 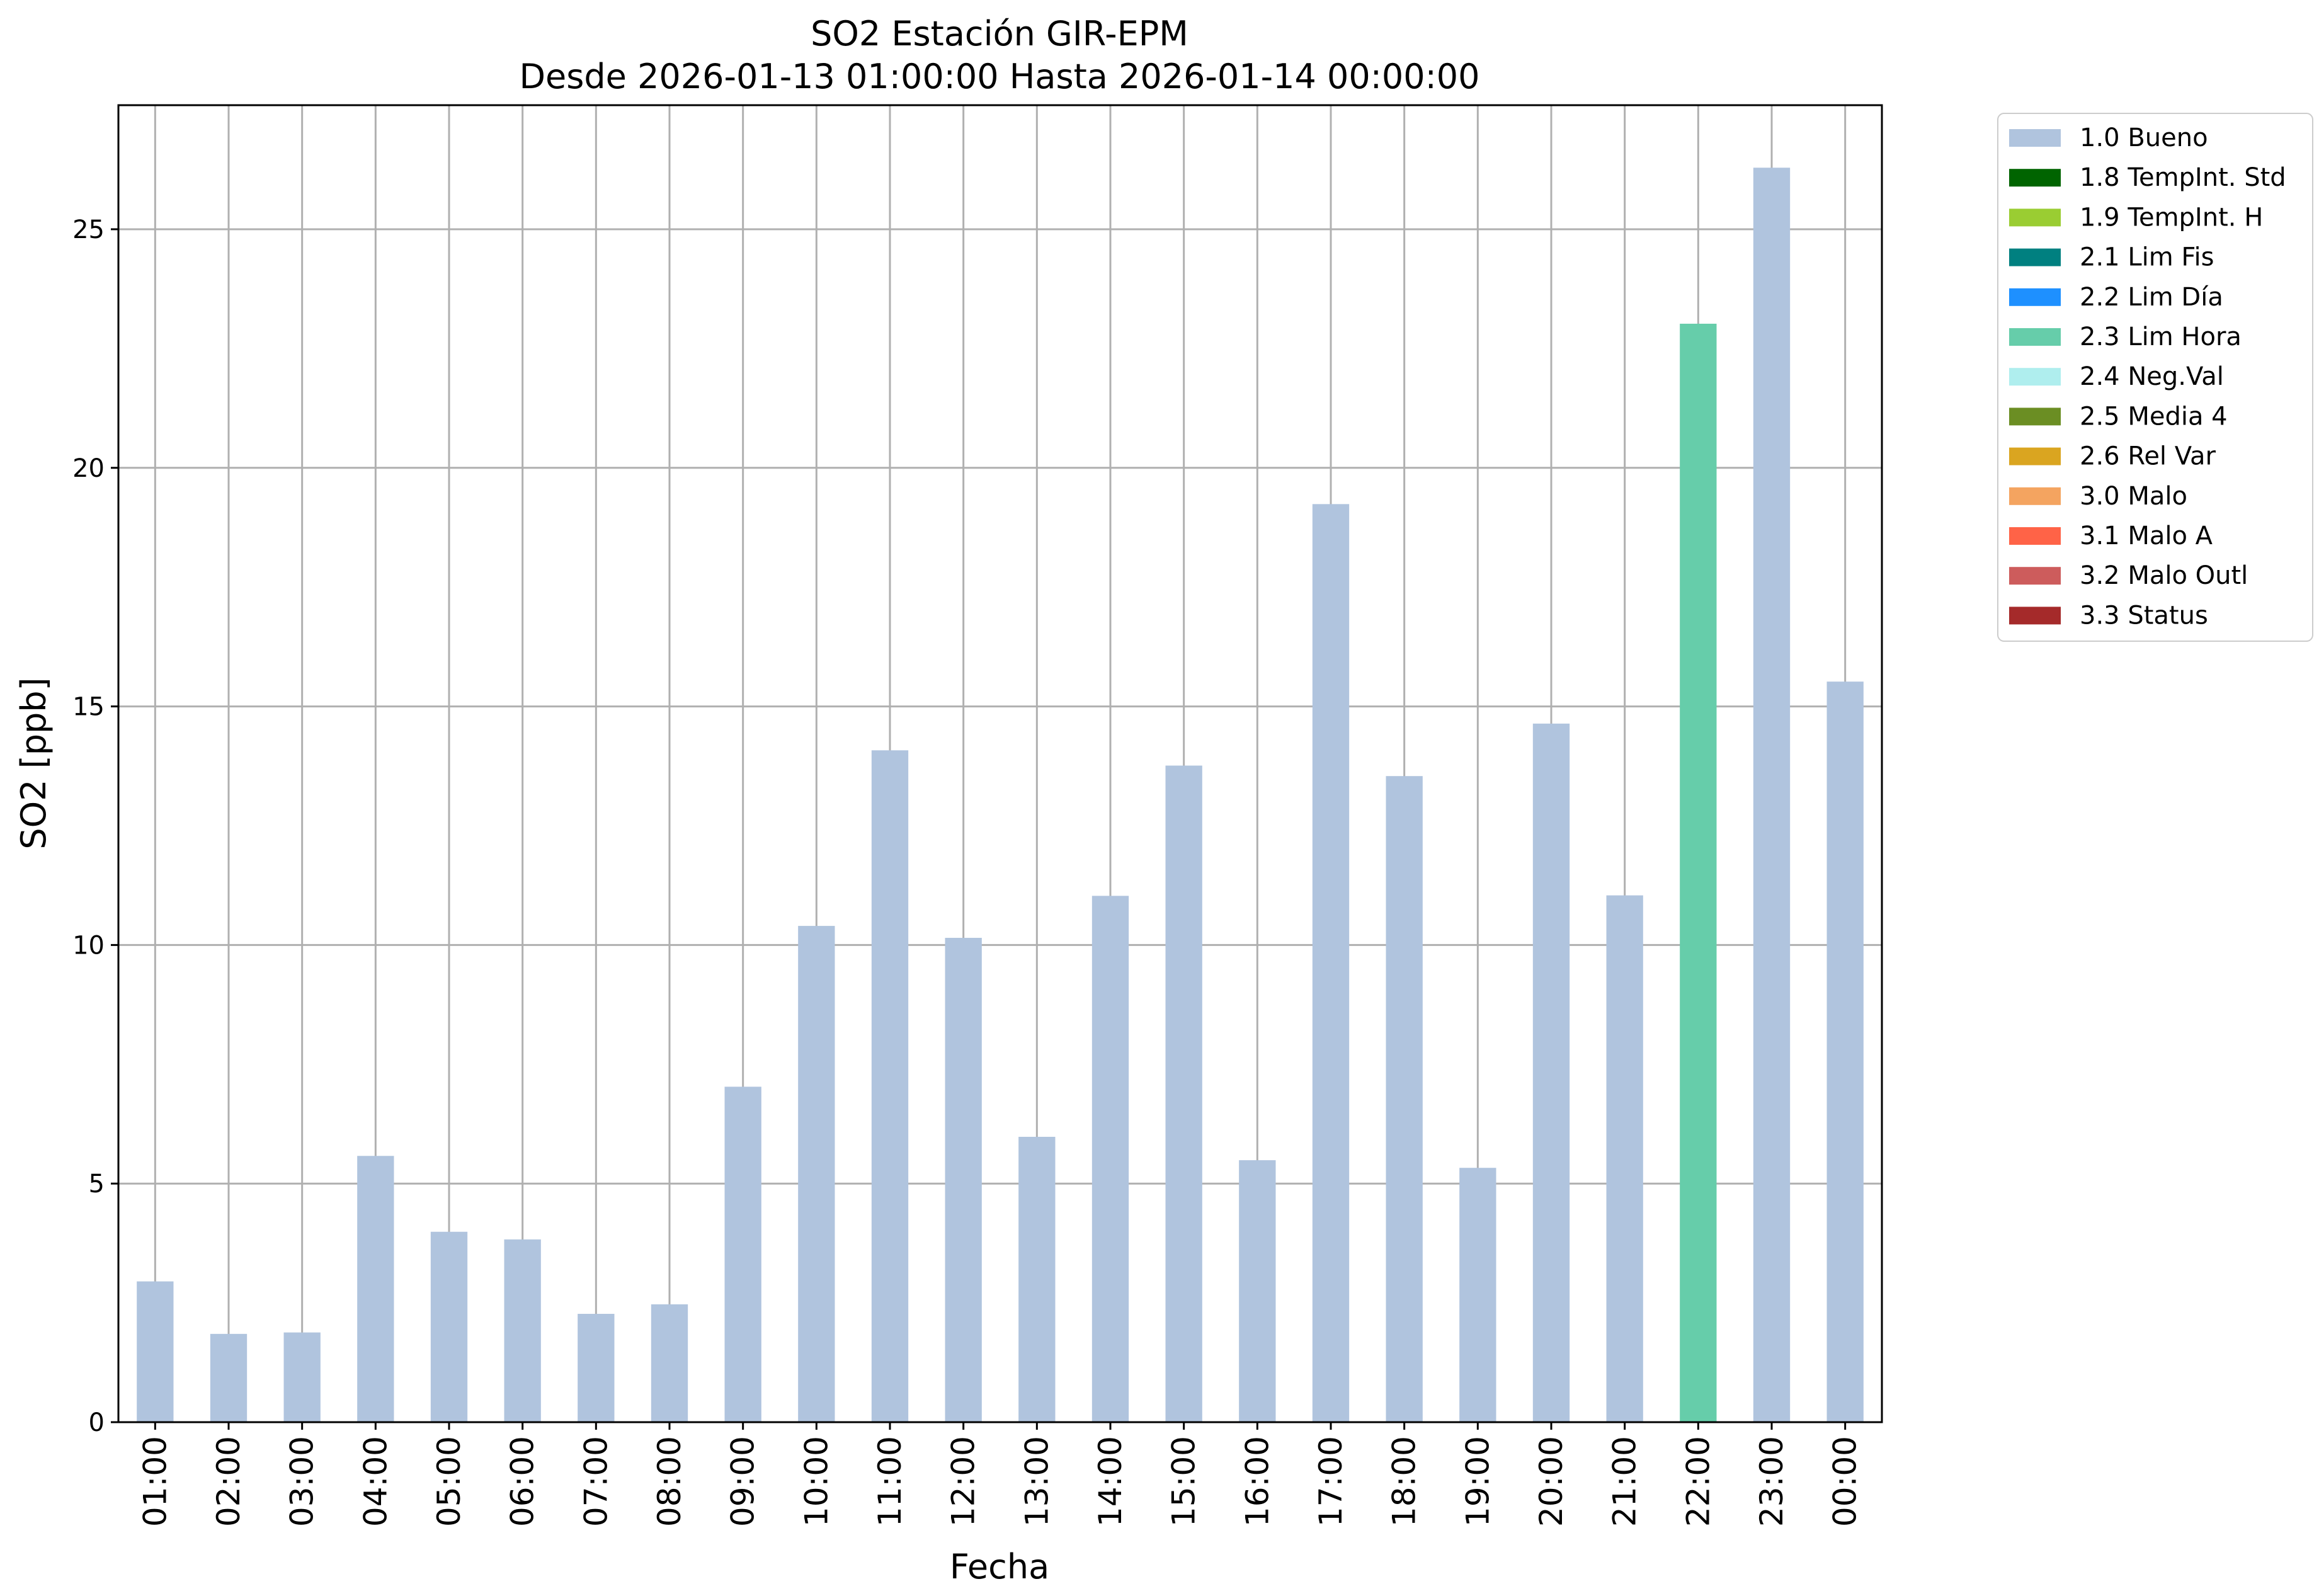 I want to click on legend-label: 1.9 TempInt. H, so click(x=2171, y=217).